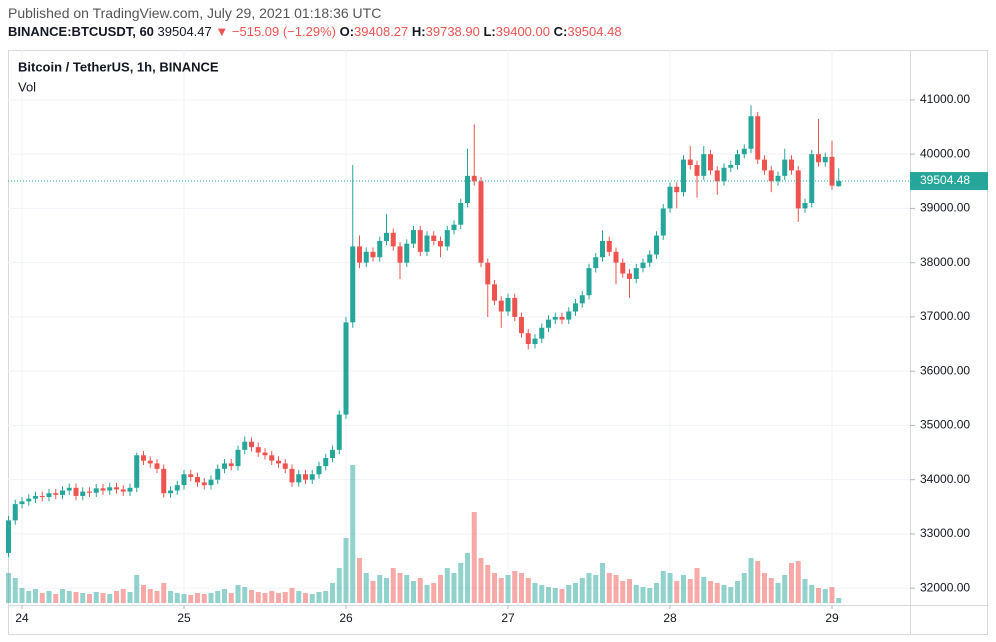 The image size is (996, 642). What do you see at coordinates (945, 479) in the screenshot?
I see `y-tick-label: 34000.00` at bounding box center [945, 479].